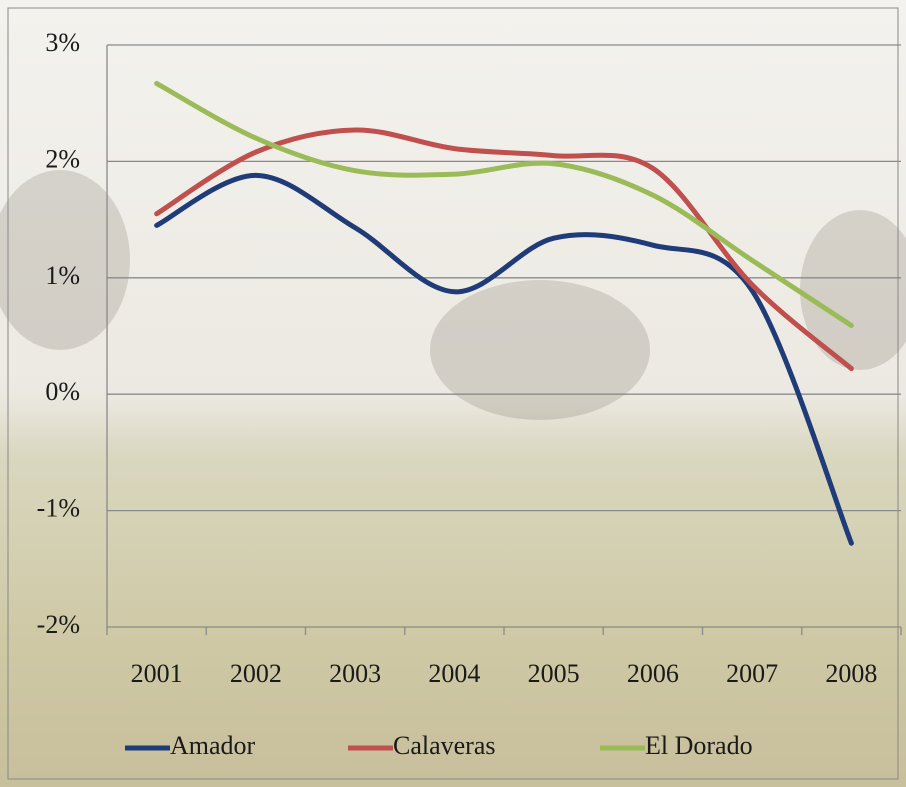  Describe the element at coordinates (256, 673) in the screenshot. I see `x-tick-label: 2002` at that location.